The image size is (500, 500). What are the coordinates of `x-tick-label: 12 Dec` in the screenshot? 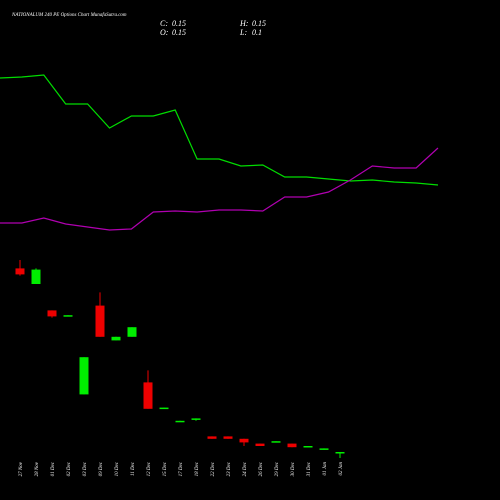 It's located at (149, 468).